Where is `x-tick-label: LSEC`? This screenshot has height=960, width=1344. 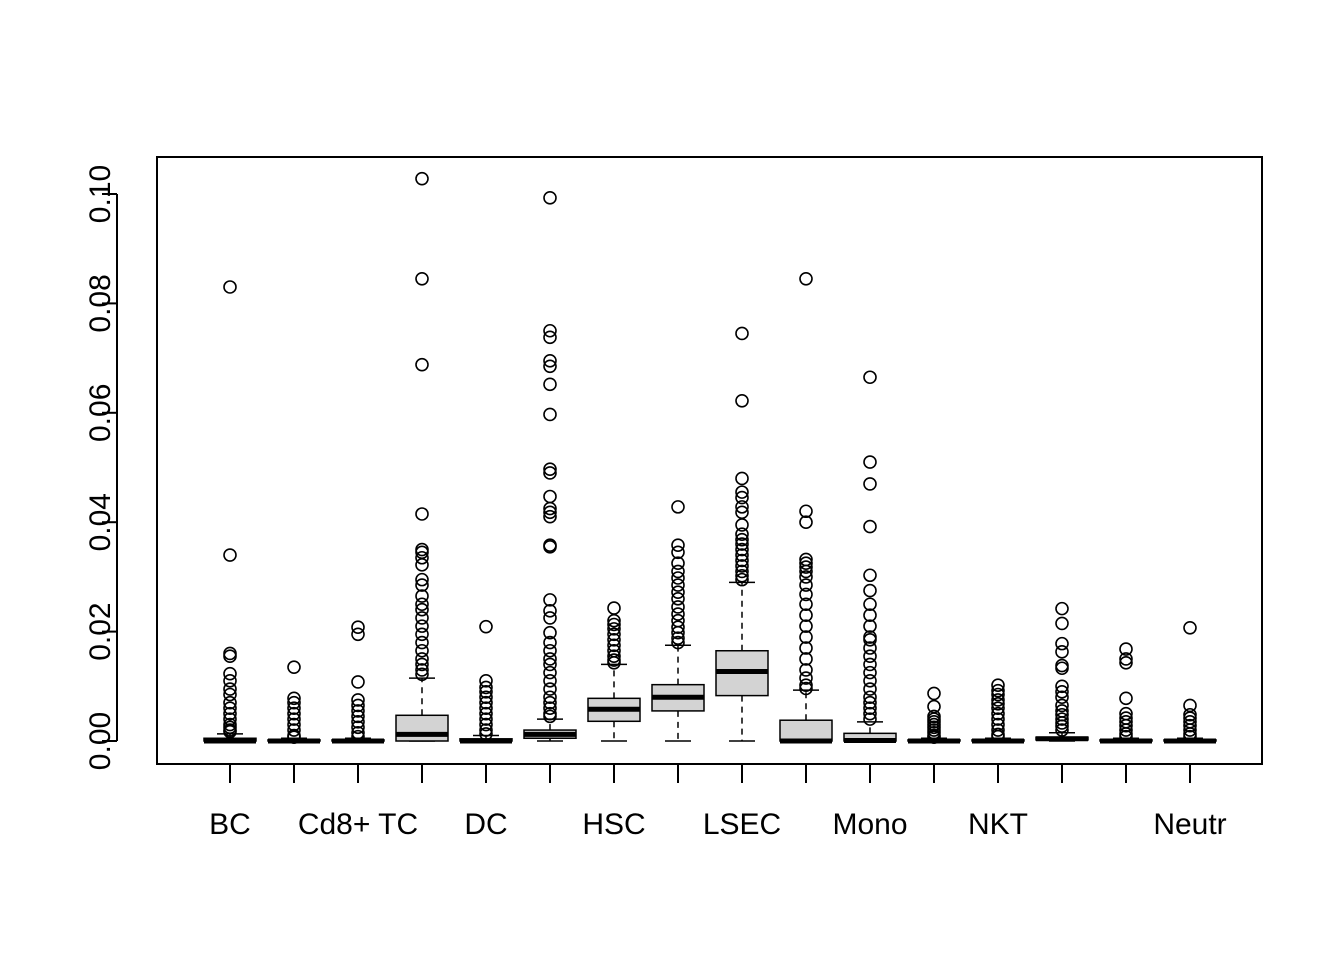 x-tick-label: LSEC is located at coordinates (742, 824).